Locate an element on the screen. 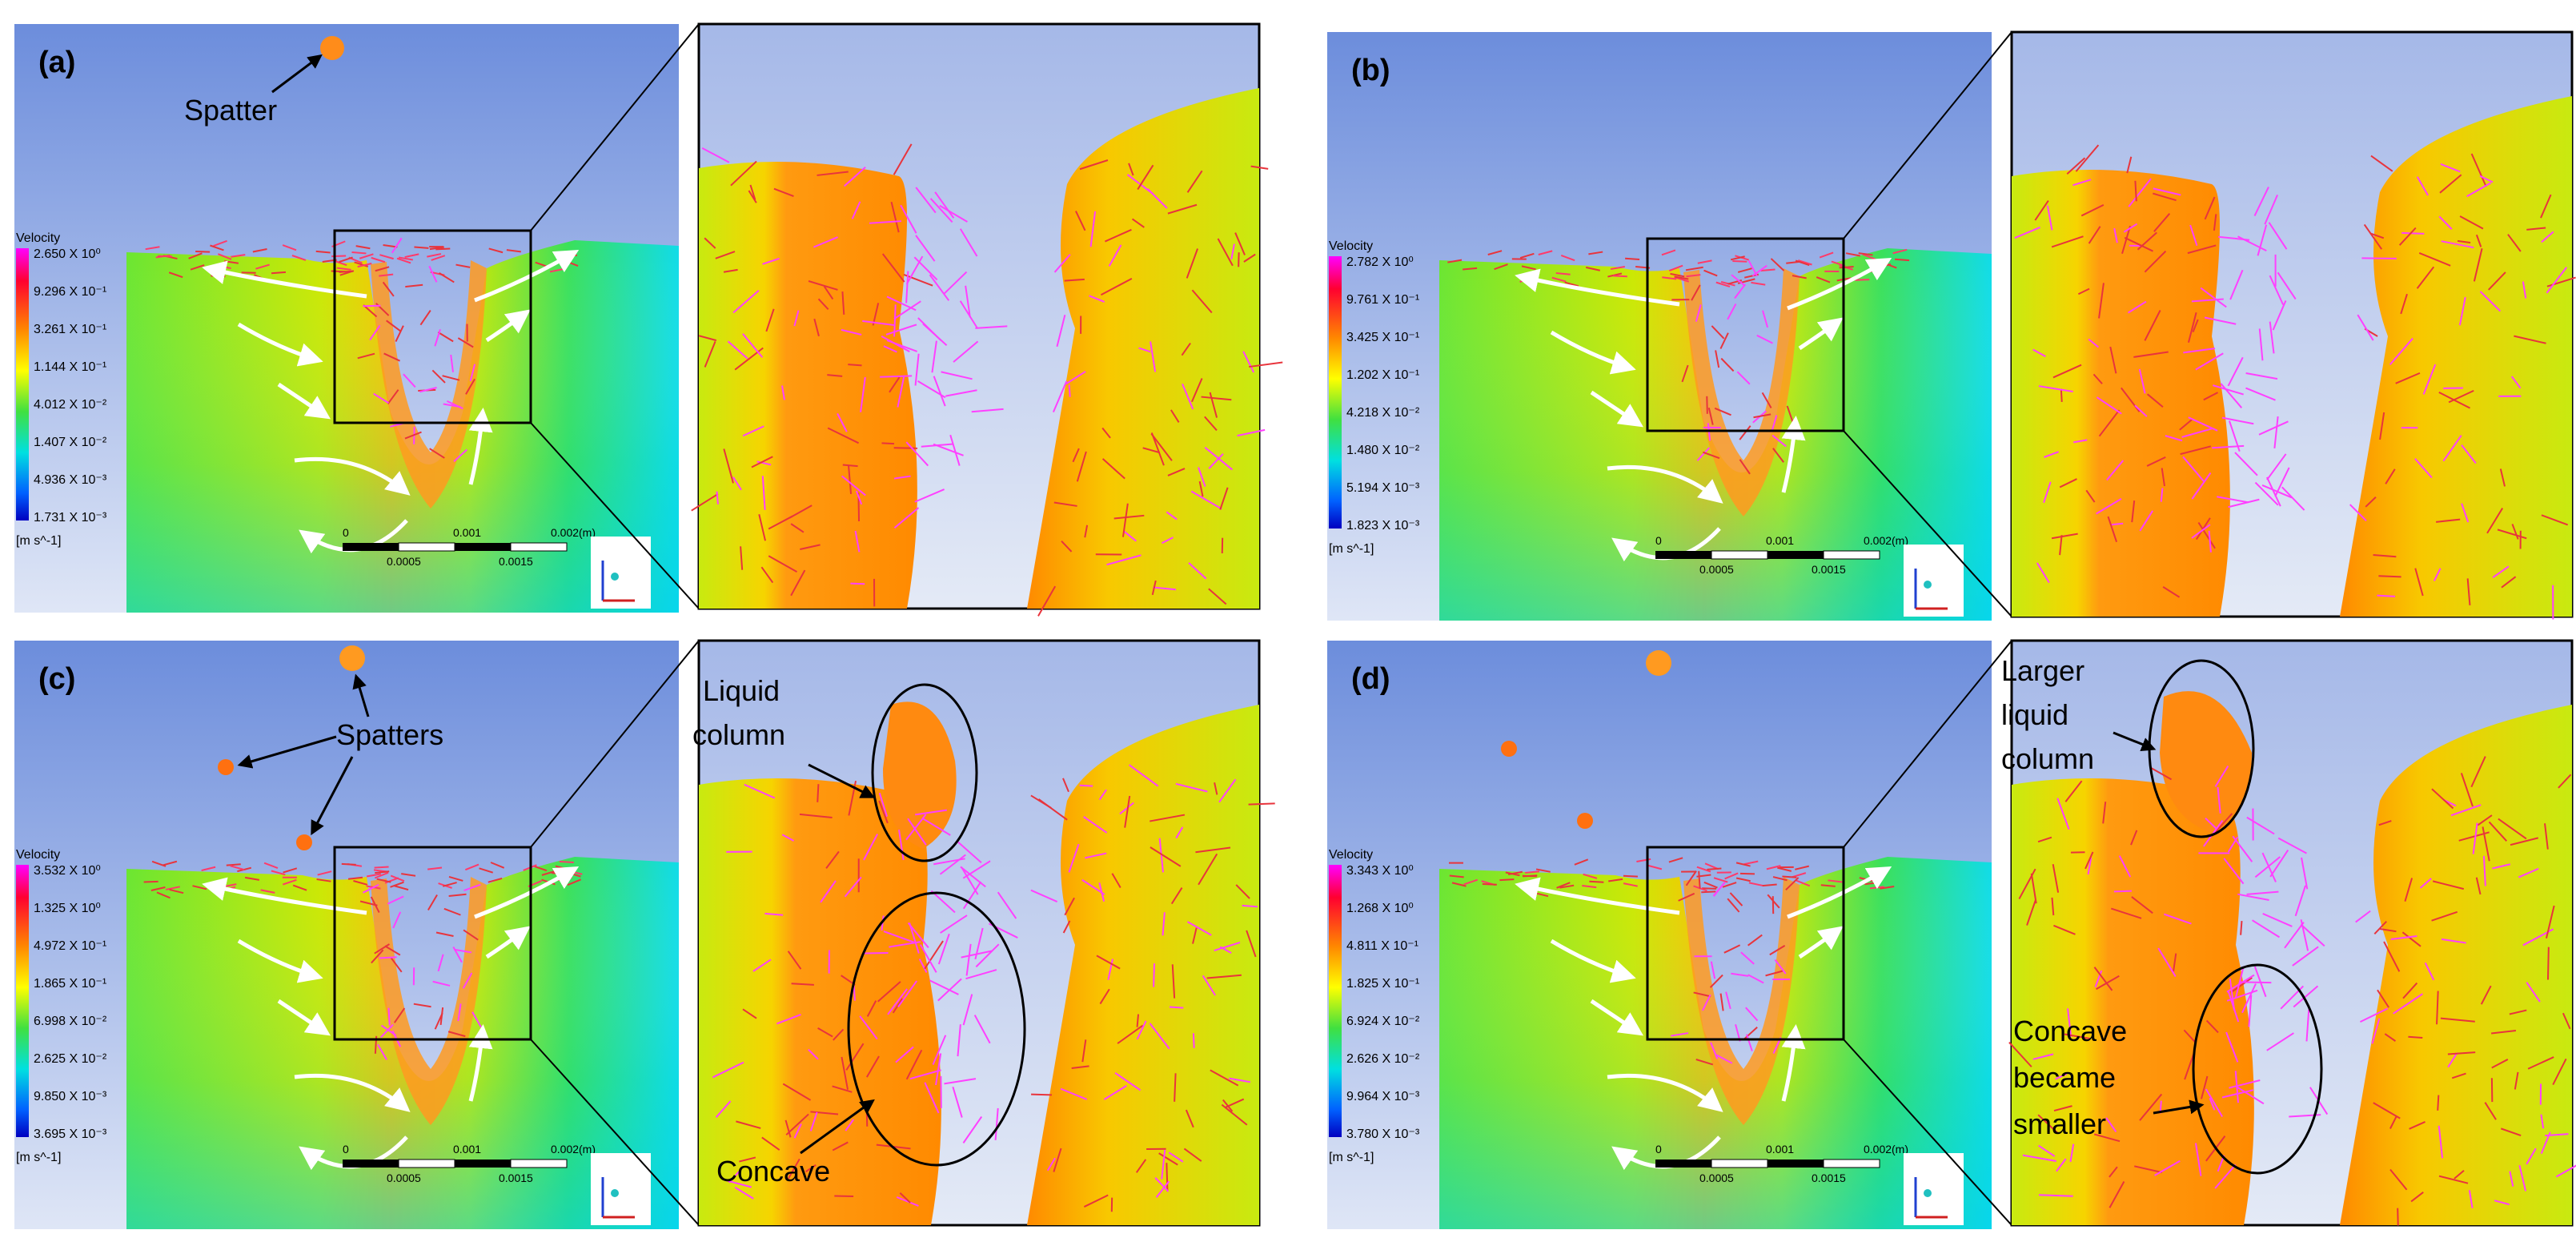  legend-value: 2.650 X 10⁰ is located at coordinates (68, 254).